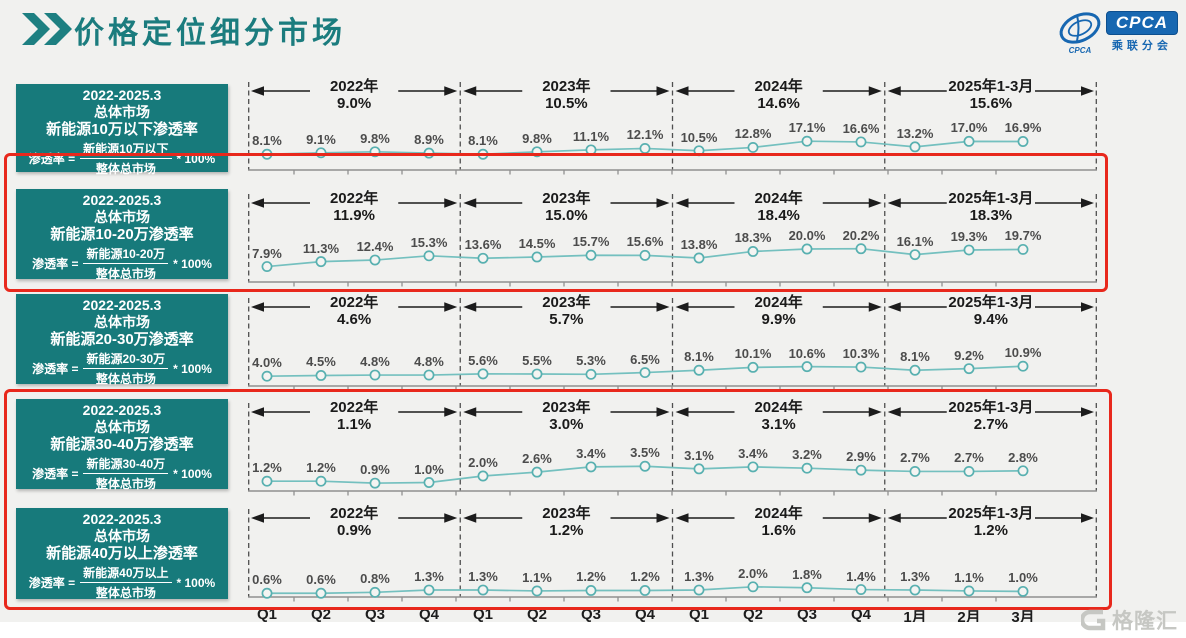  What do you see at coordinates (753, 453) in the screenshot?
I see `data-point-label: 3.4%` at bounding box center [753, 453].